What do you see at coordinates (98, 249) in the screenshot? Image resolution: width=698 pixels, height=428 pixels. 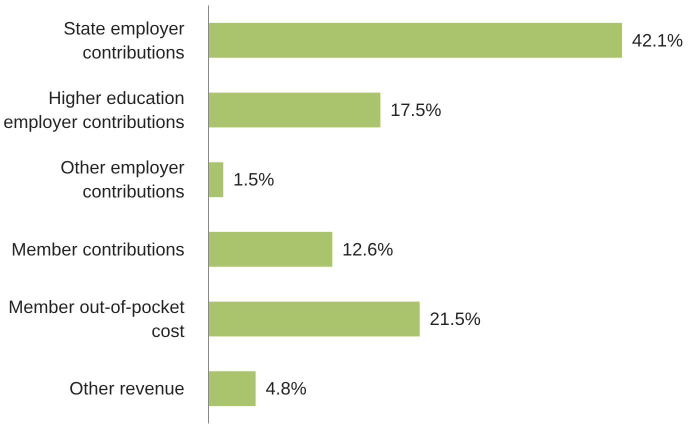 I see `y-tick-label: Member contributions` at bounding box center [98, 249].